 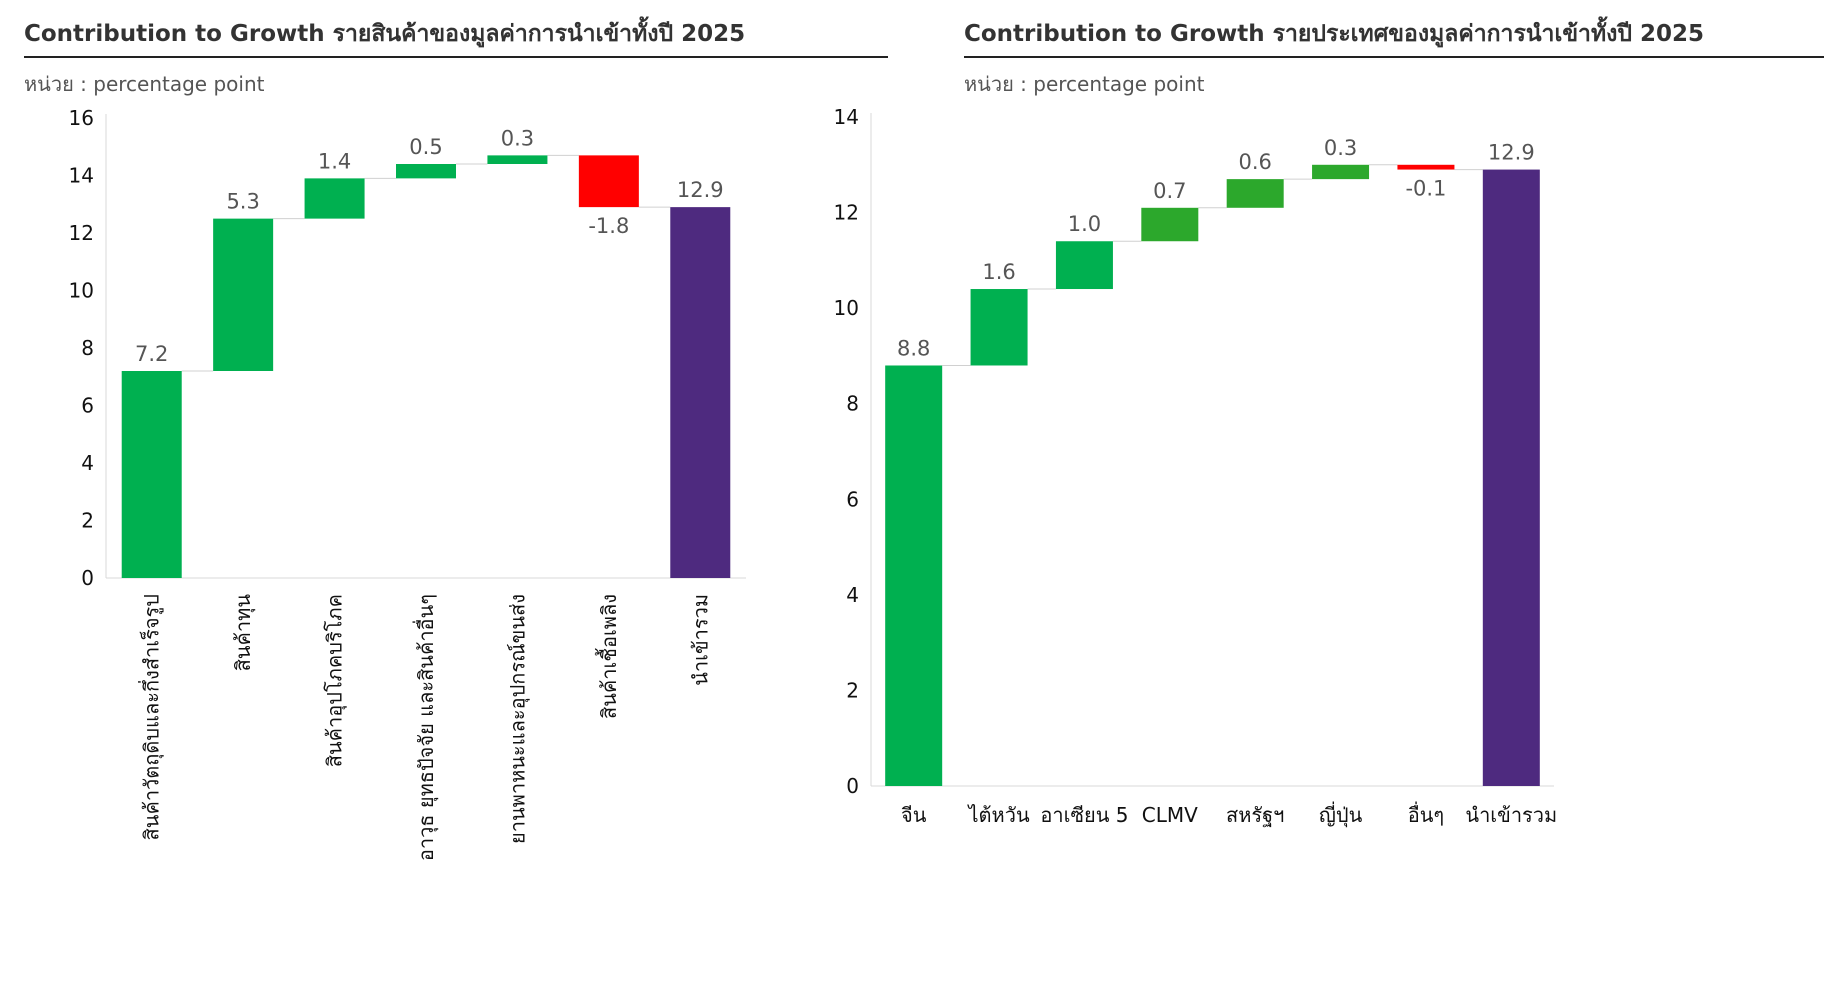 I want to click on data-label: 1.0, so click(x=1084, y=224).